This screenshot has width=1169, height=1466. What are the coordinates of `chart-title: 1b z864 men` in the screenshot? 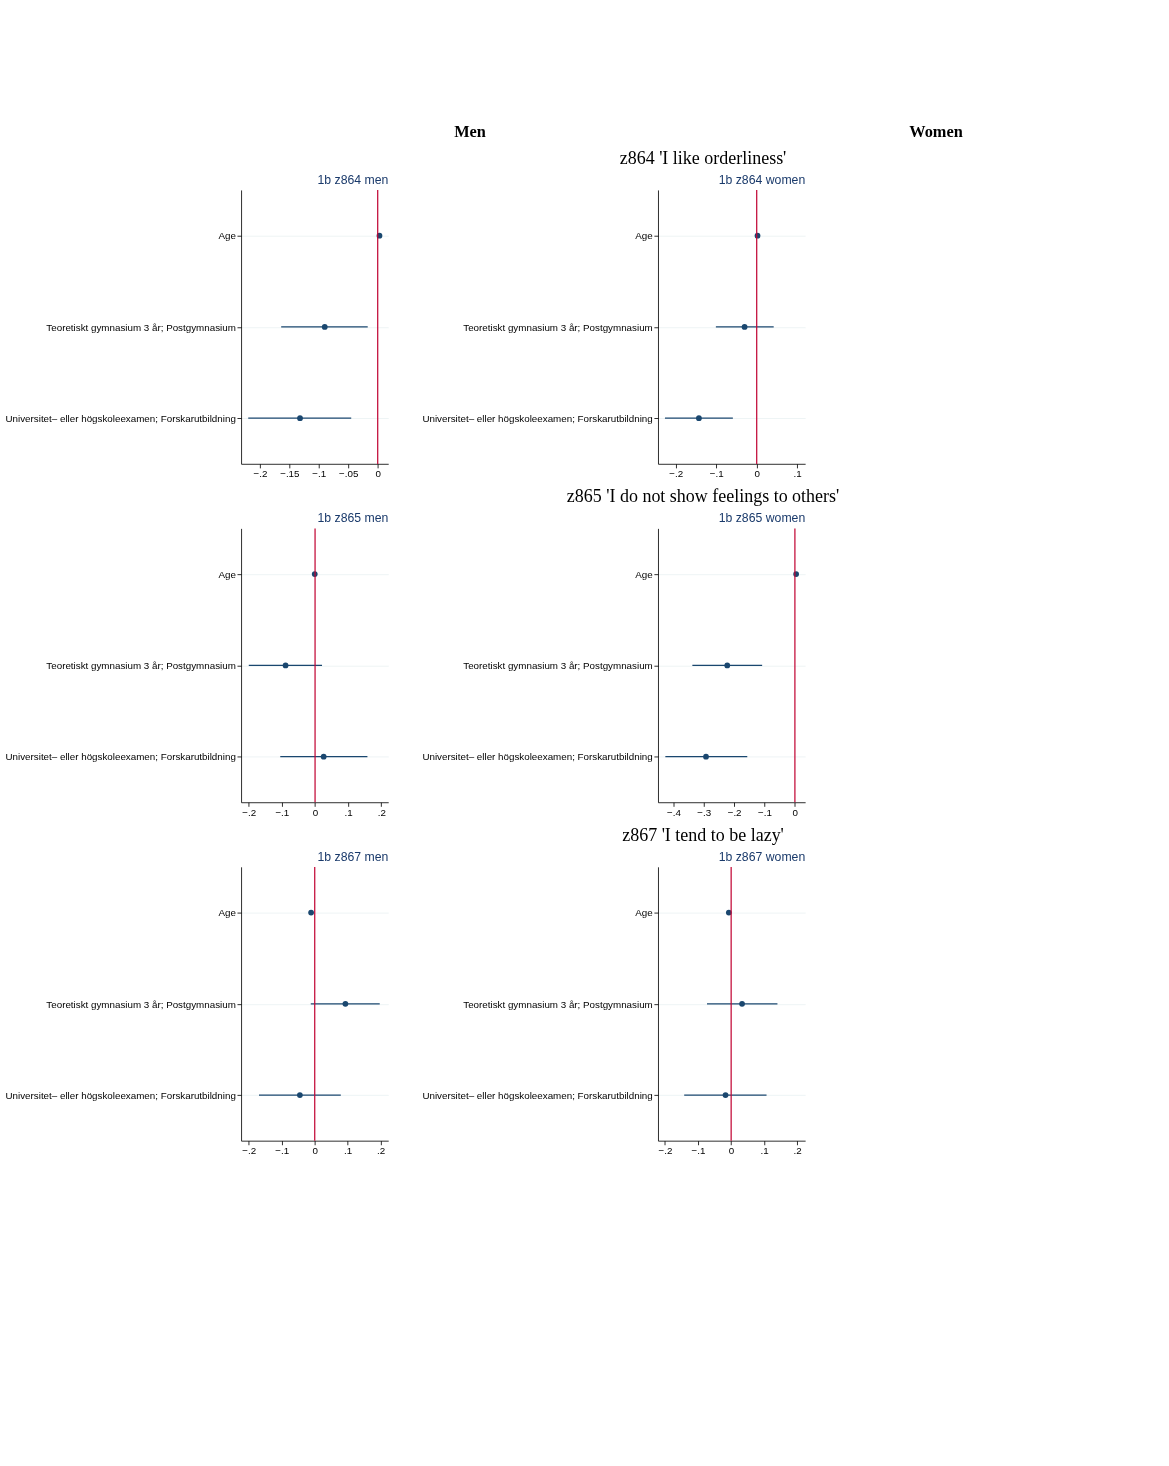 It's located at (353, 179).